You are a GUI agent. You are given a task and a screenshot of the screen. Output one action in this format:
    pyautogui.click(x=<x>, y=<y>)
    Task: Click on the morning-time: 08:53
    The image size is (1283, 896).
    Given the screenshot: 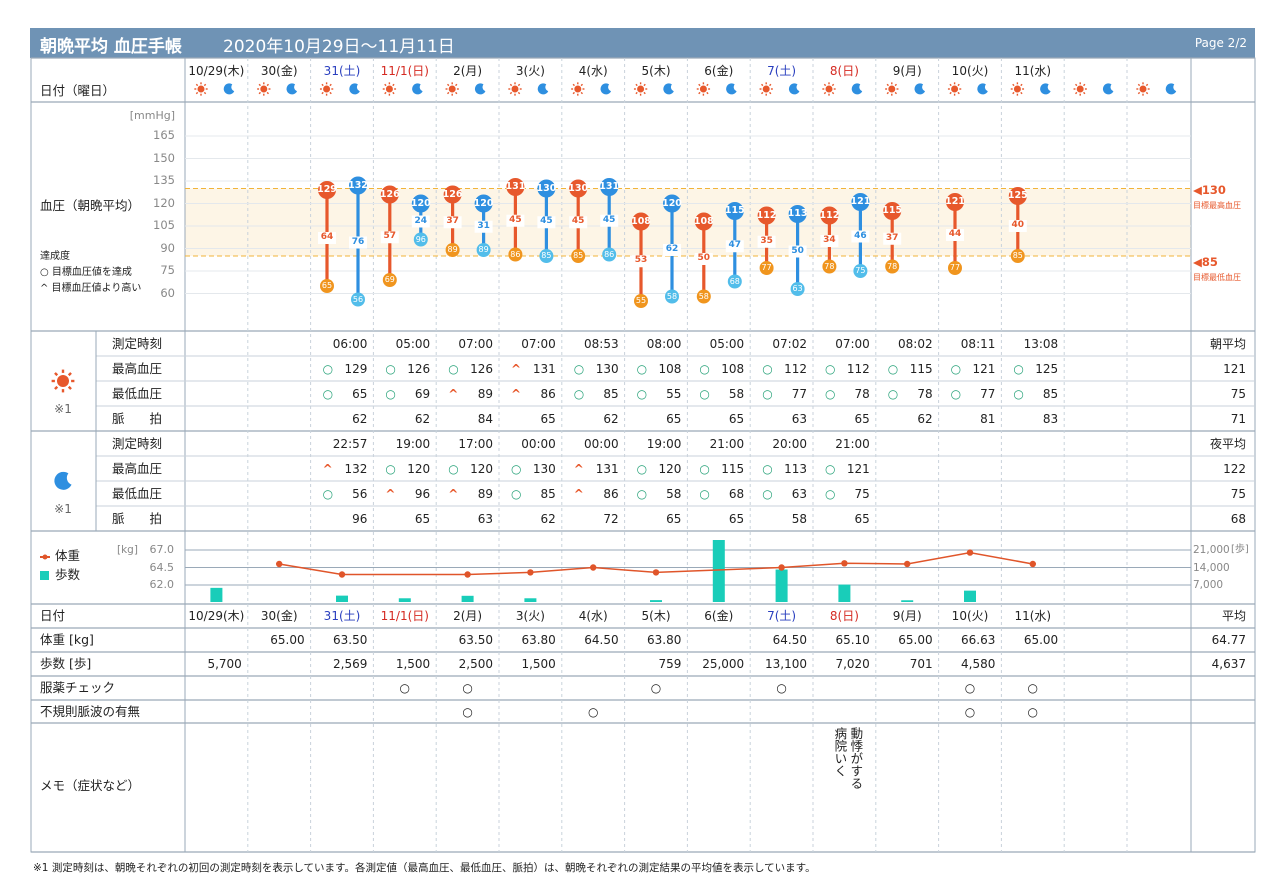 What is the action you would take?
    pyautogui.click(x=601, y=344)
    